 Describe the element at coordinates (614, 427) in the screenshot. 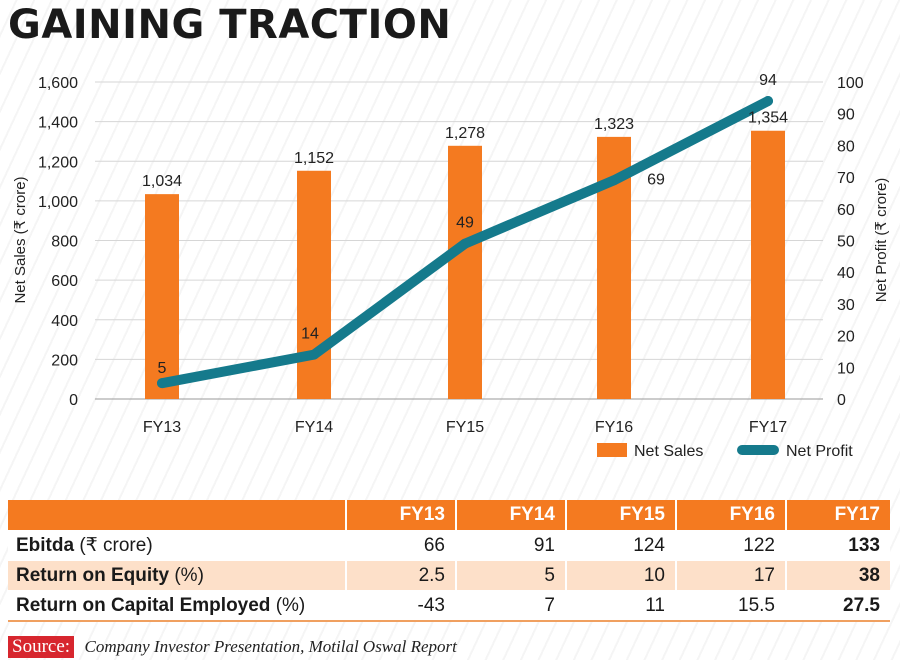

I see `x-tick-label: FY16` at that location.